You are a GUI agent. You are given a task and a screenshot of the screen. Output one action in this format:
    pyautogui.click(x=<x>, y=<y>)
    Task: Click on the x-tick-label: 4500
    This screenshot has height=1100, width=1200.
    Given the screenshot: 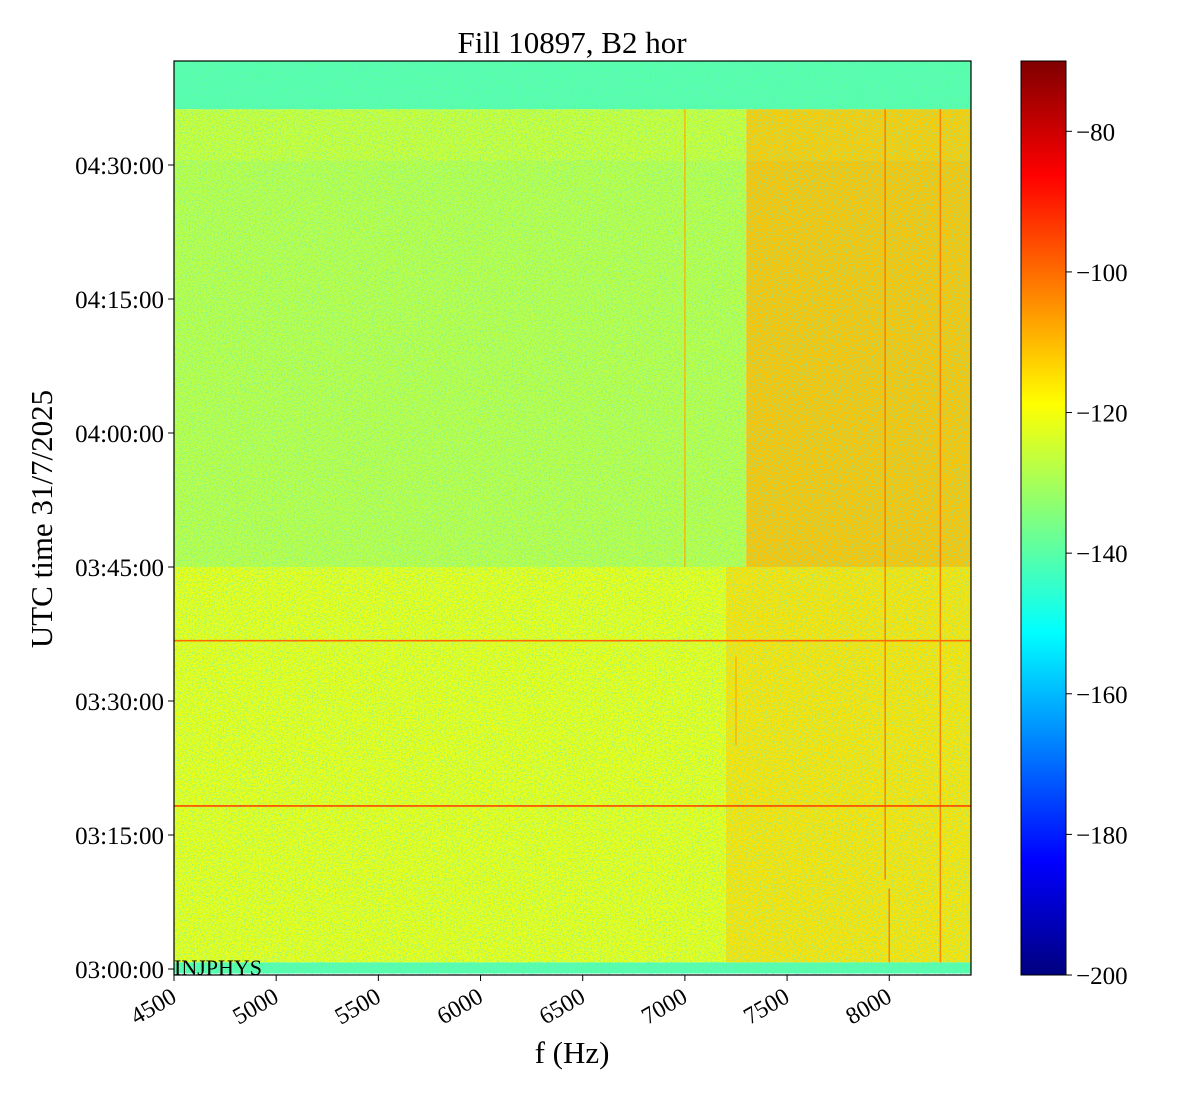 What is the action you would take?
    pyautogui.click(x=153, y=1007)
    